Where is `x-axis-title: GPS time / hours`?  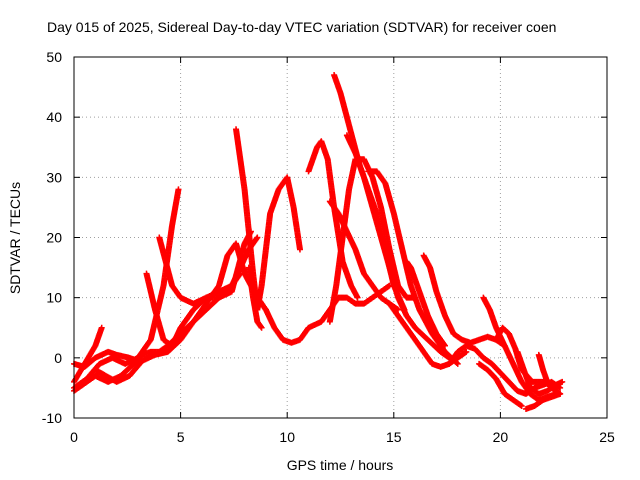
x-axis-title: GPS time / hours is located at coordinates (340, 465).